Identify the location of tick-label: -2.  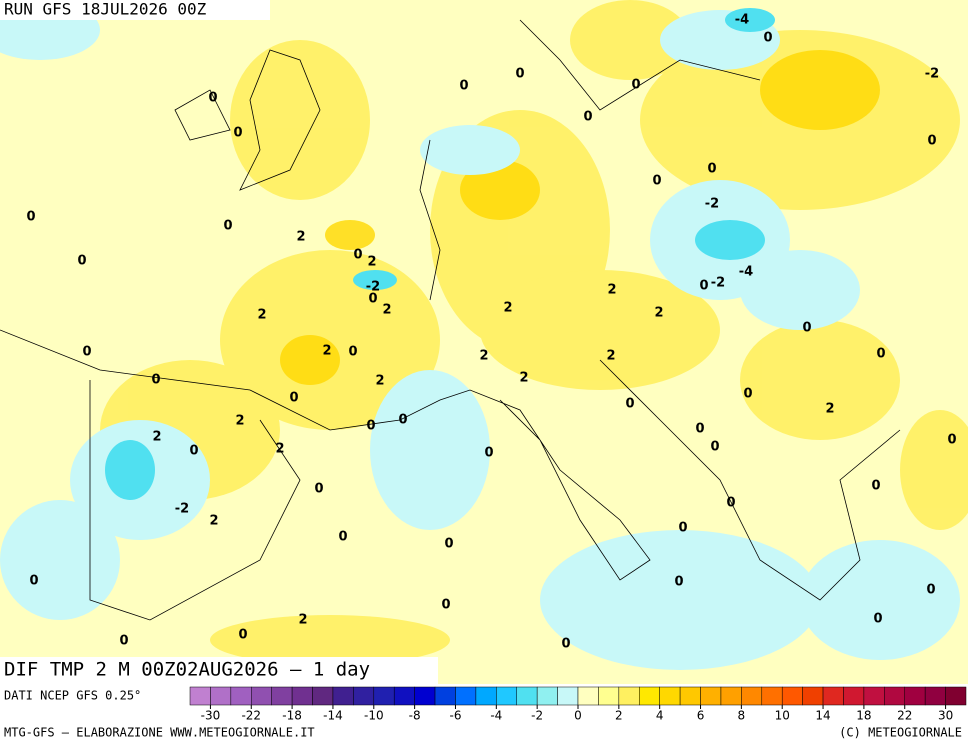
(537, 716).